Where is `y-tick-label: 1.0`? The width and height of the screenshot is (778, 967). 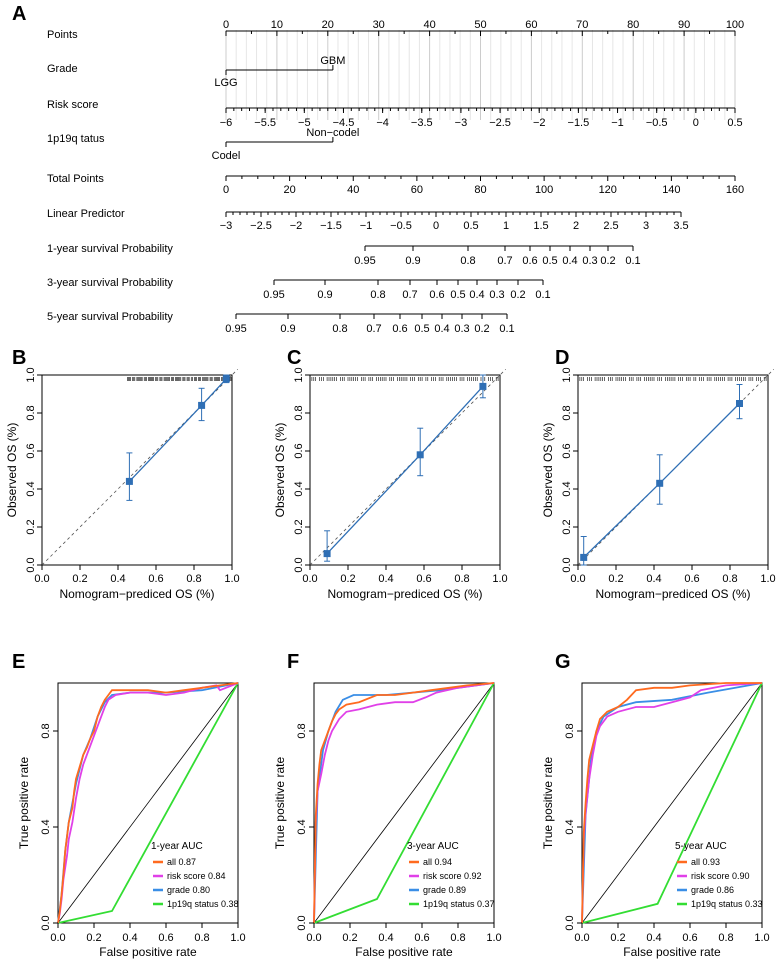 y-tick-label: 1.0 is located at coordinates (299, 374).